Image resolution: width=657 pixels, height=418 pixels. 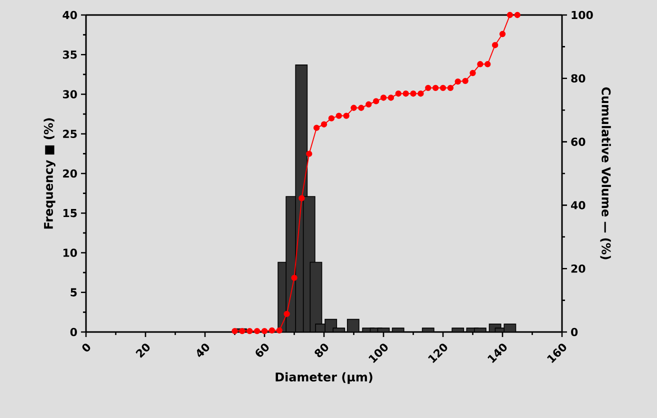 What do you see at coordinates (70, 252) in the screenshot?
I see `y-tick-label: 10` at bounding box center [70, 252].